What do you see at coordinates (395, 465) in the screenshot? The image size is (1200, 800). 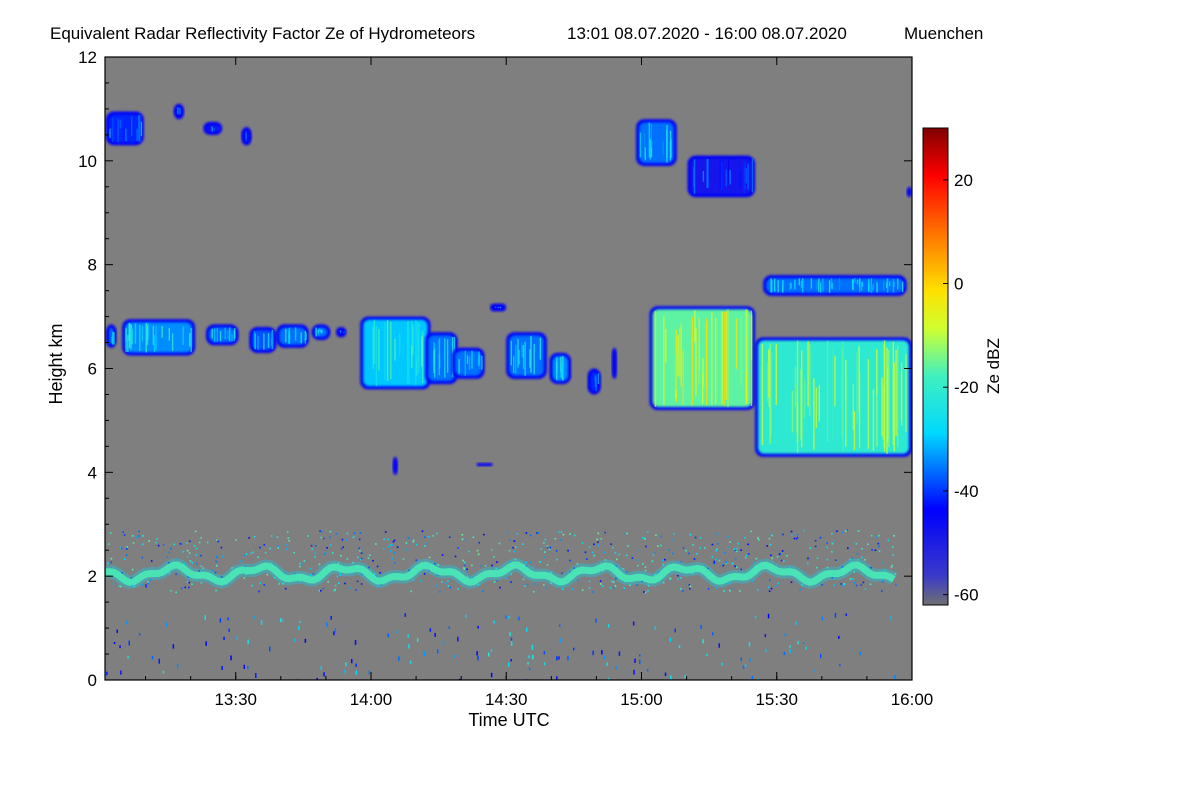 I see `echo-rim` at bounding box center [395, 465].